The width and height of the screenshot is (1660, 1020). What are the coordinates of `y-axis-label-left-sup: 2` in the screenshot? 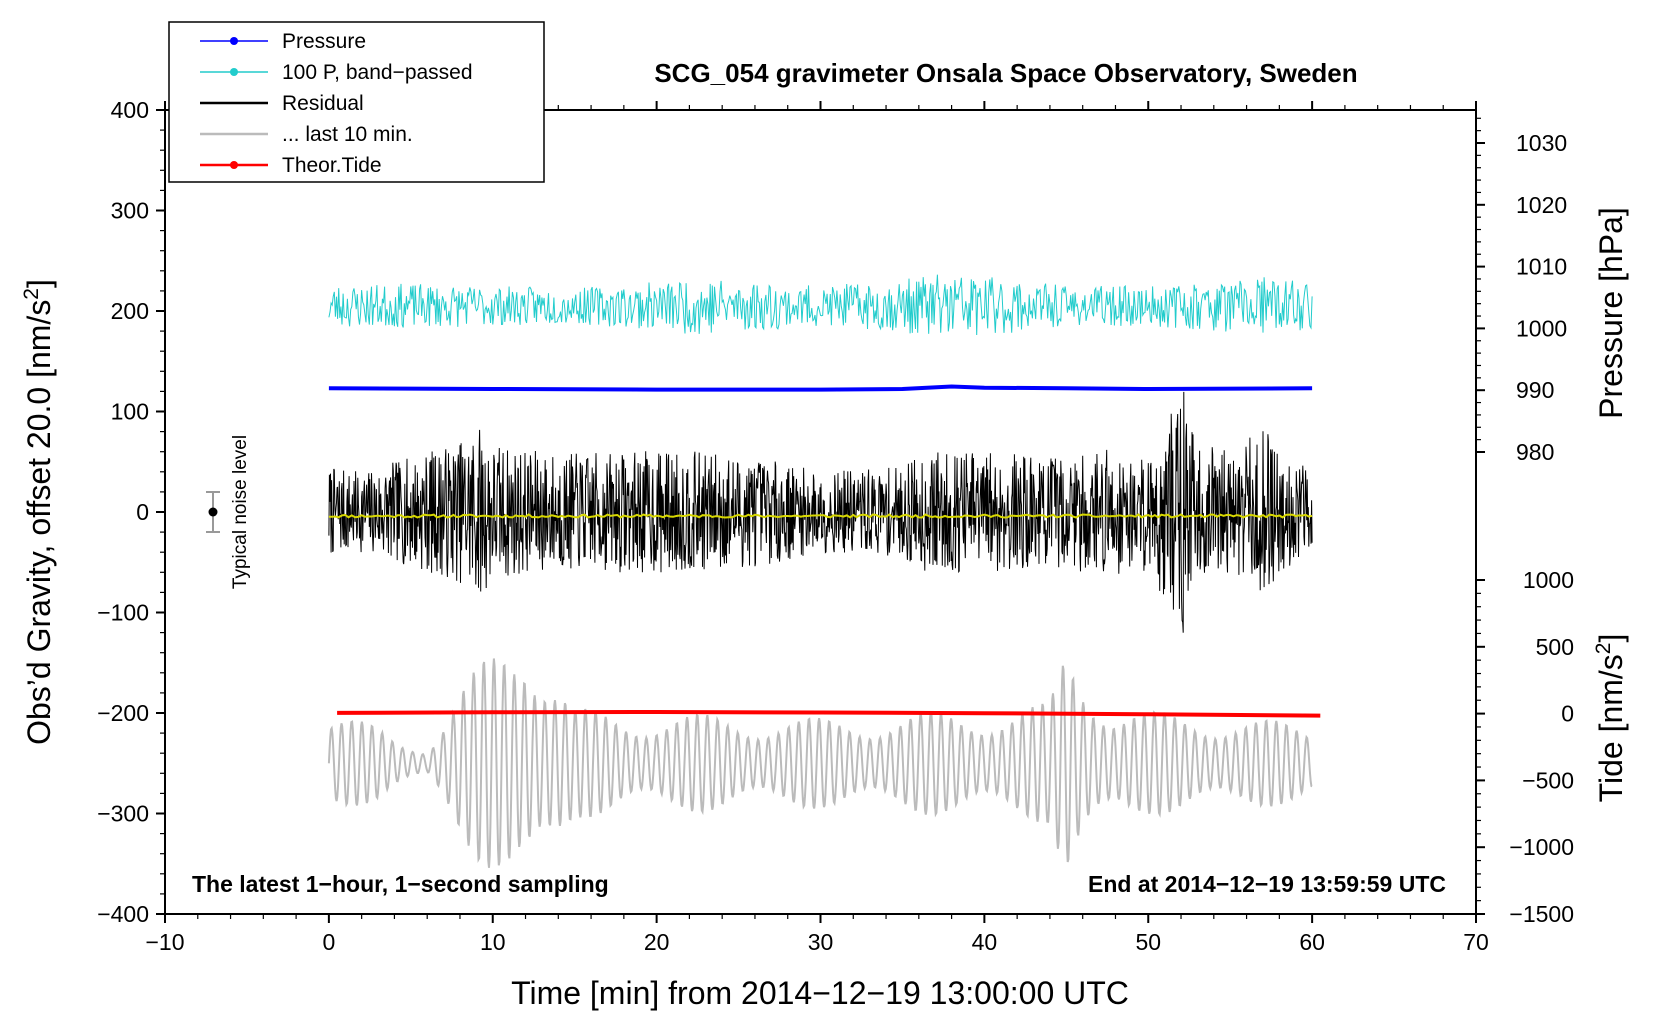 It's located at (31, 294).